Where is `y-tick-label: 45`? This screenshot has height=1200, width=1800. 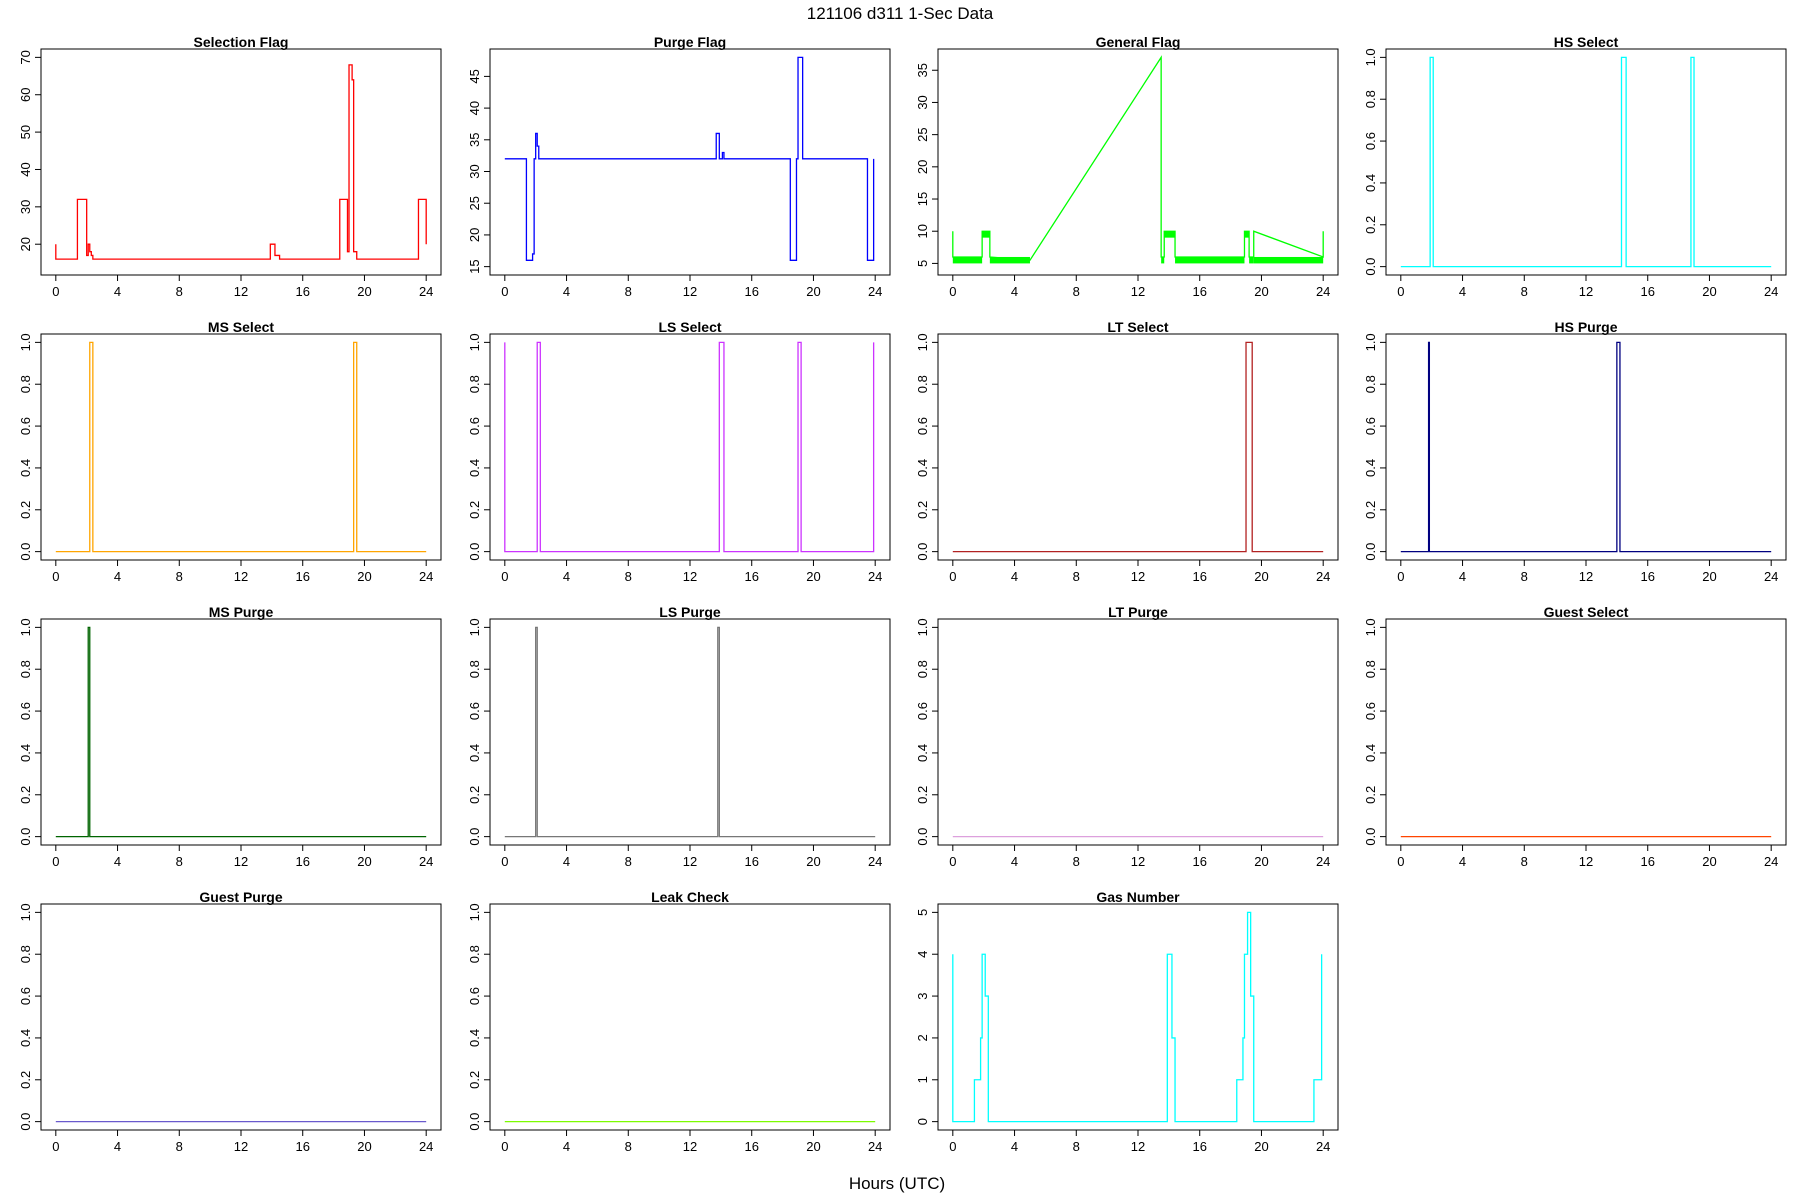 y-tick-label: 45 is located at coordinates (474, 76).